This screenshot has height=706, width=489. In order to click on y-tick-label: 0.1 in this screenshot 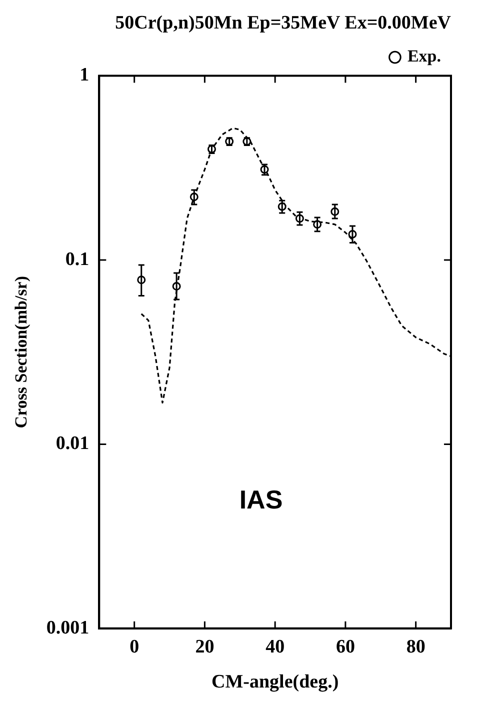, I will do `click(77, 259)`.